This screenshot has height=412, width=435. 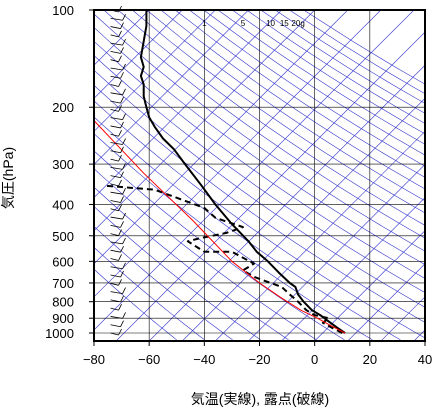 What do you see at coordinates (63, 283) in the screenshot?
I see `y-tick-label: 700` at bounding box center [63, 283].